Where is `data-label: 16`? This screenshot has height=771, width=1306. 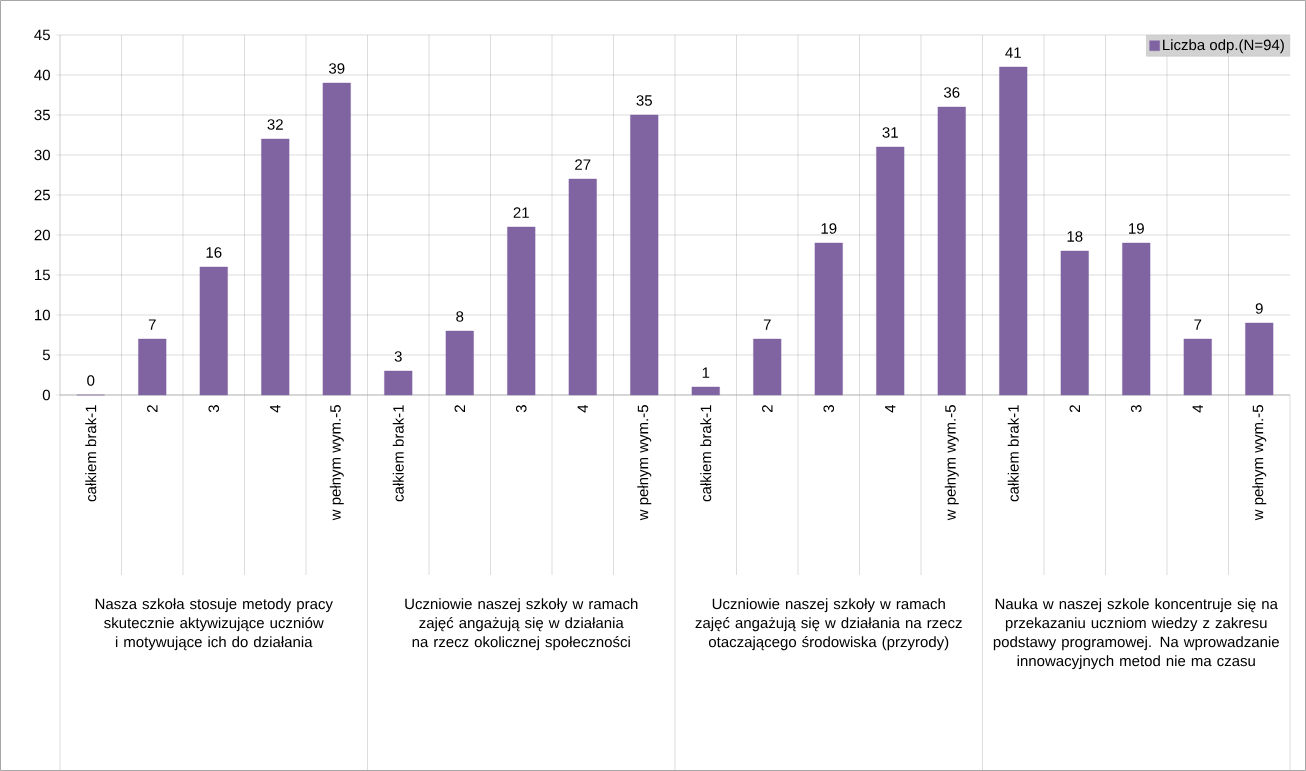
data-label: 16 is located at coordinates (214, 252).